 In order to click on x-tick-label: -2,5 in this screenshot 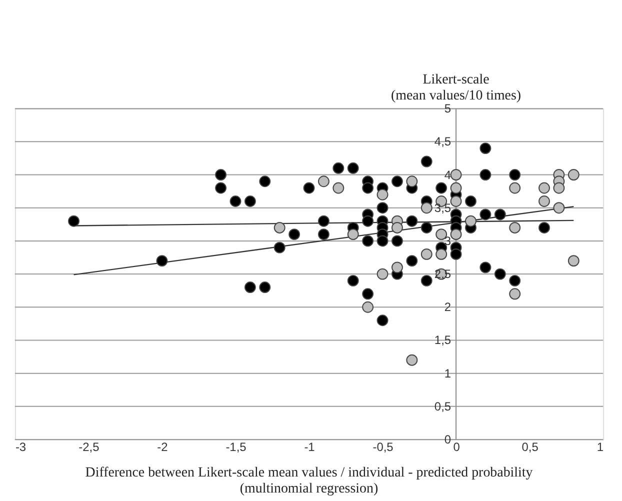, I will do `click(89, 447)`.